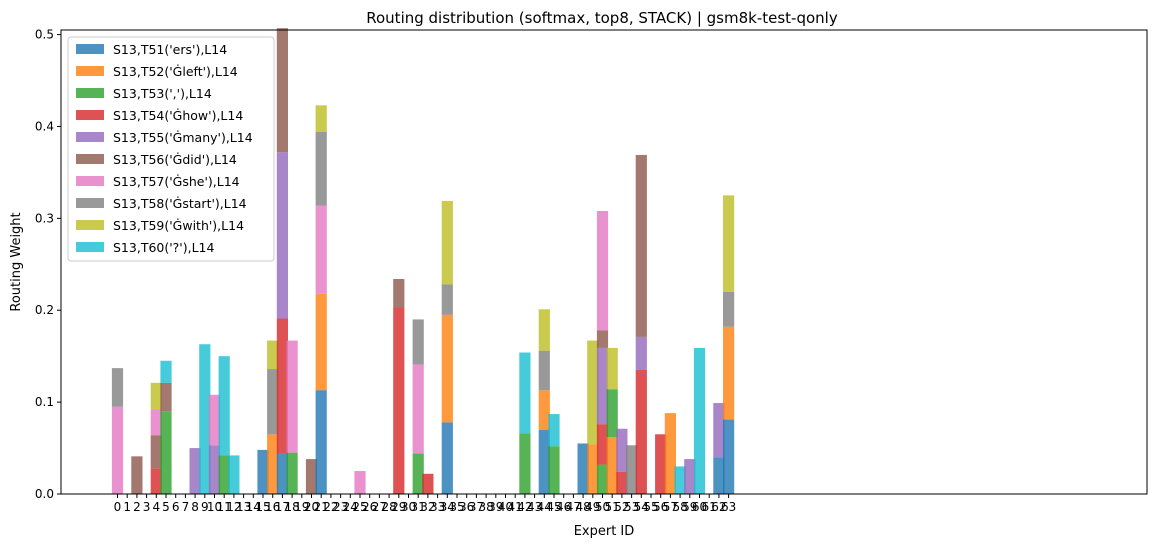  Describe the element at coordinates (176, 507) in the screenshot. I see `x-tick-label: 6` at that location.